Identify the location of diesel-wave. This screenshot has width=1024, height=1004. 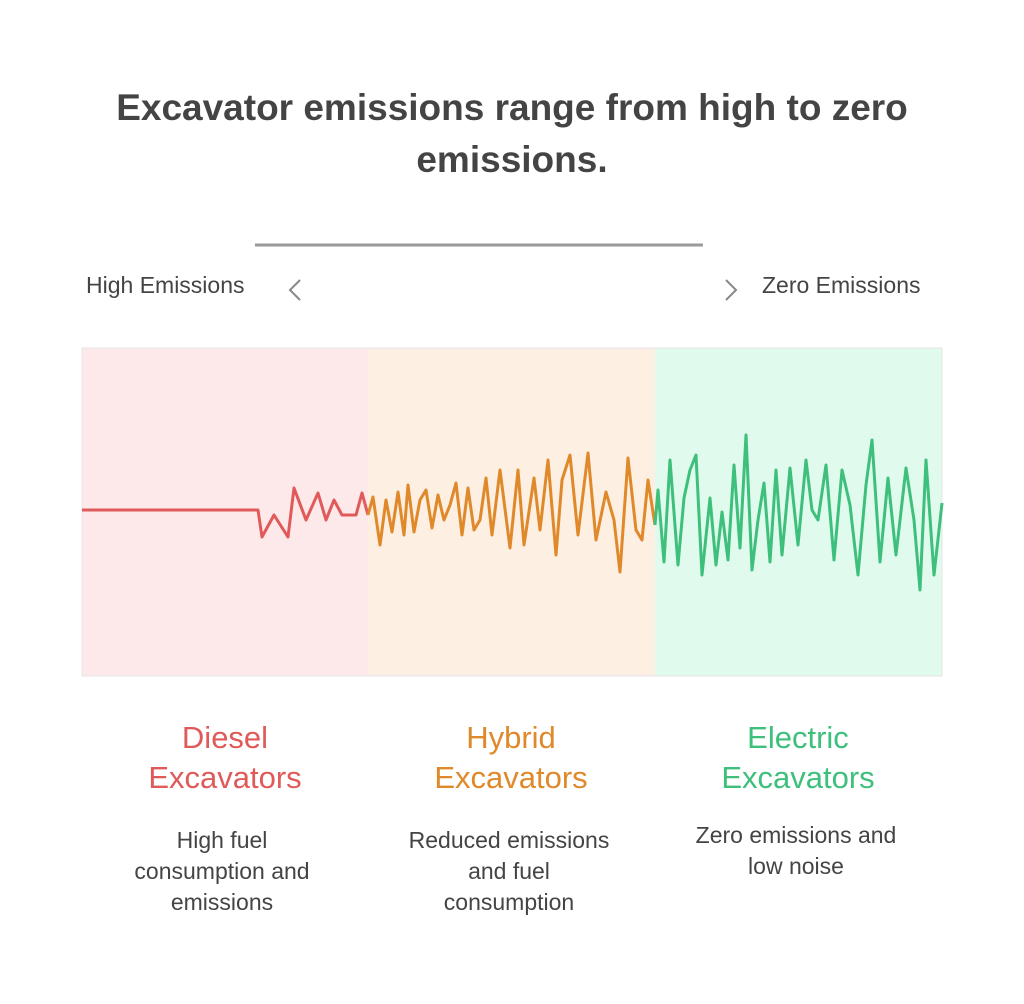
(226, 512).